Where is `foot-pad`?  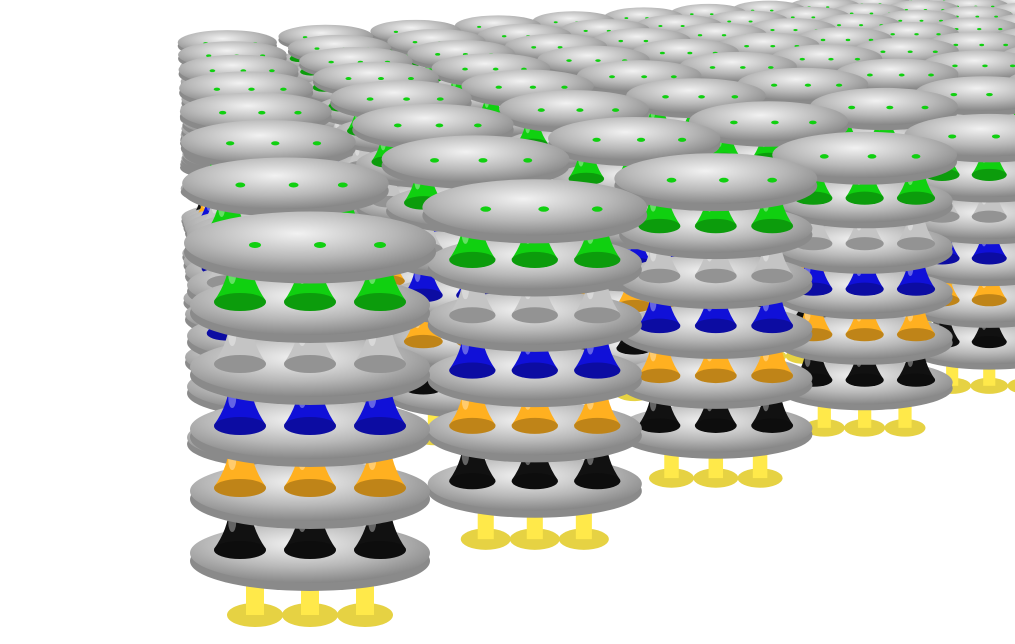
foot-pad is located at coordinates (1011, 386).